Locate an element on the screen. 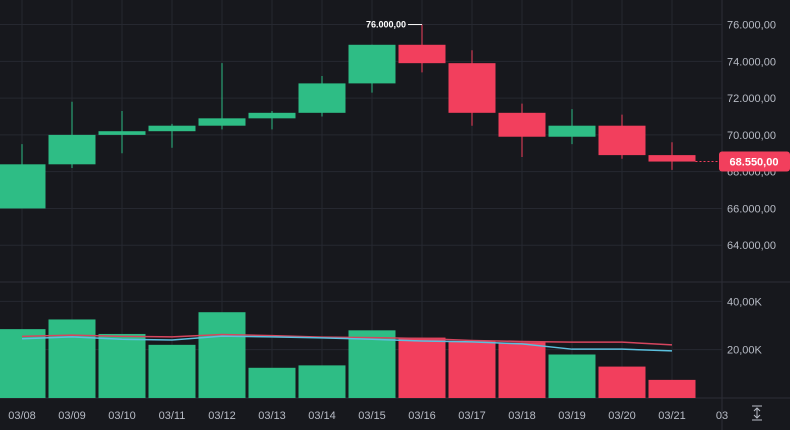 This screenshot has width=790, height=430. price-tick-label: 64.000,00 is located at coordinates (751, 246).